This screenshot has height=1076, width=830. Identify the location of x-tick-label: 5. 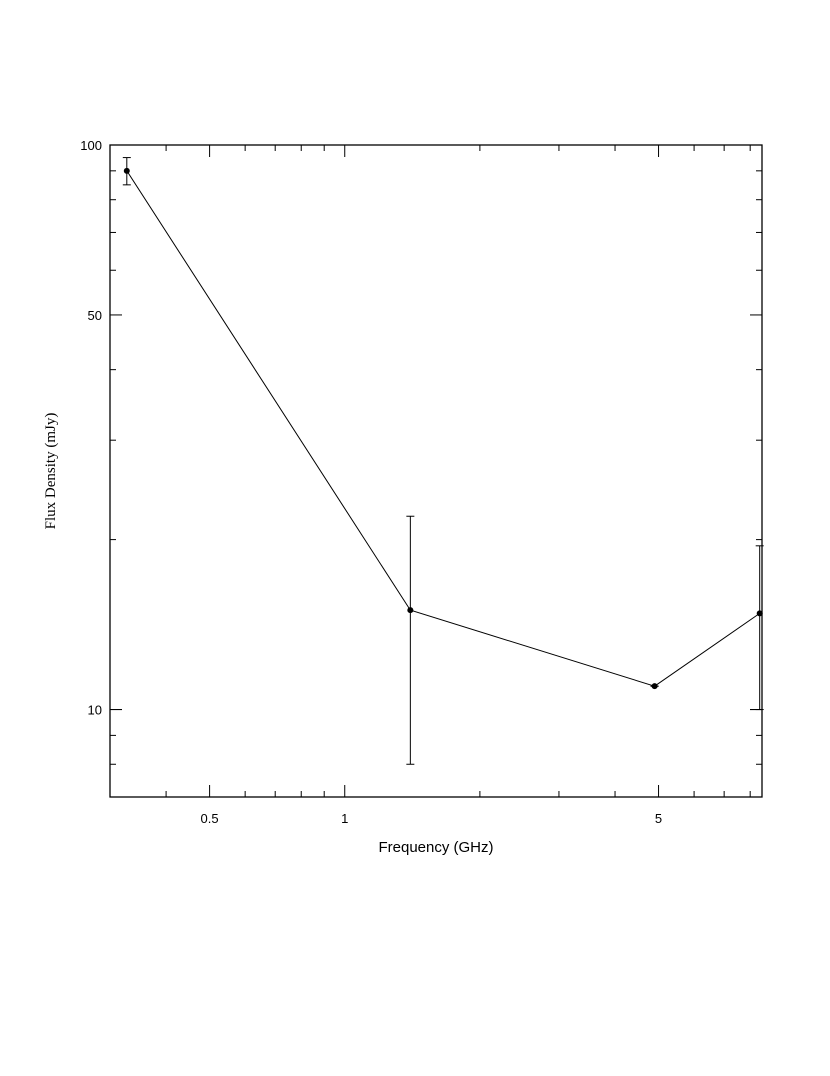
(658, 818).